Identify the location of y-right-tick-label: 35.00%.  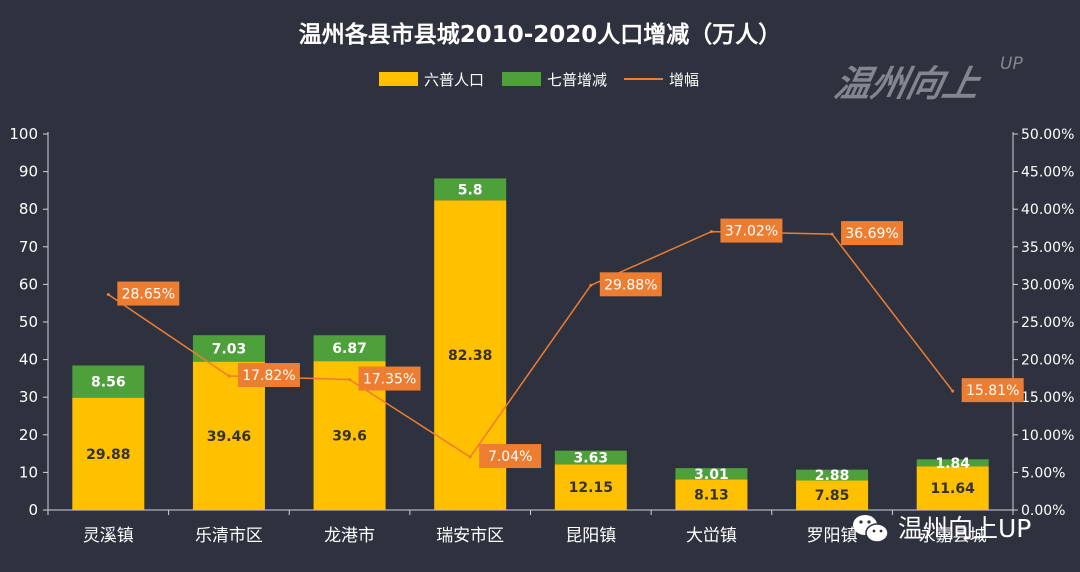
(1047, 248).